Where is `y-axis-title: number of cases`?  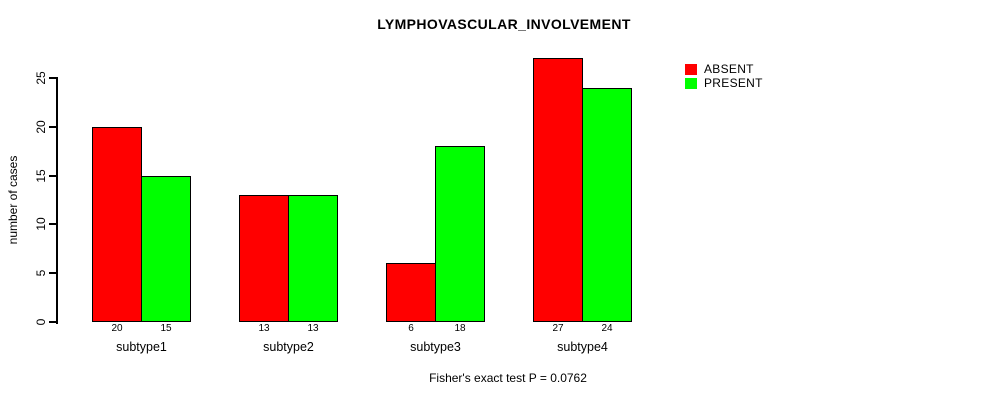 y-axis-title: number of cases is located at coordinates (13, 200).